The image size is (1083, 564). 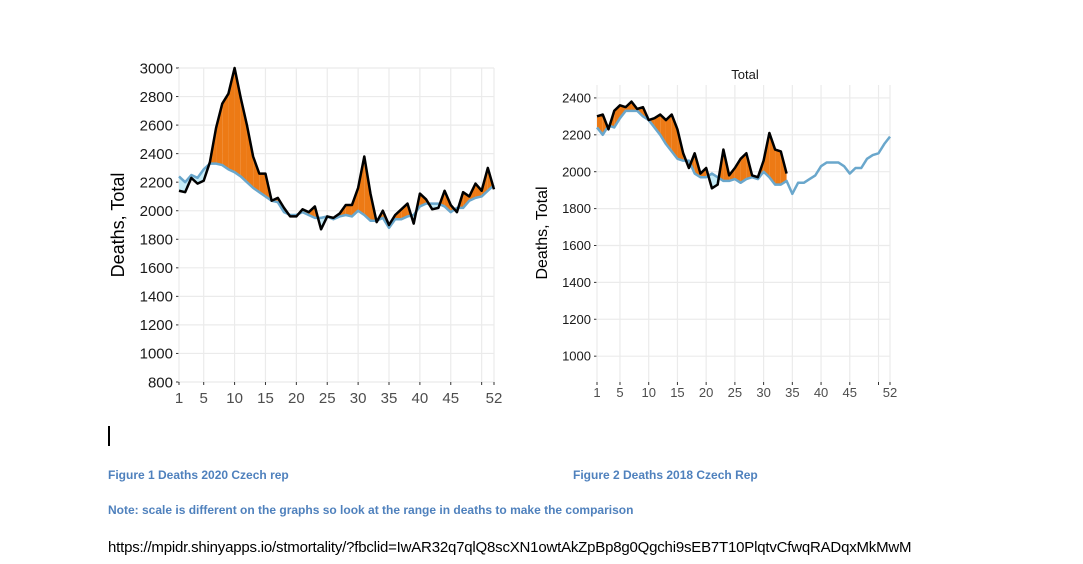 I want to click on y-tick-label: 2600, so click(x=156, y=125).